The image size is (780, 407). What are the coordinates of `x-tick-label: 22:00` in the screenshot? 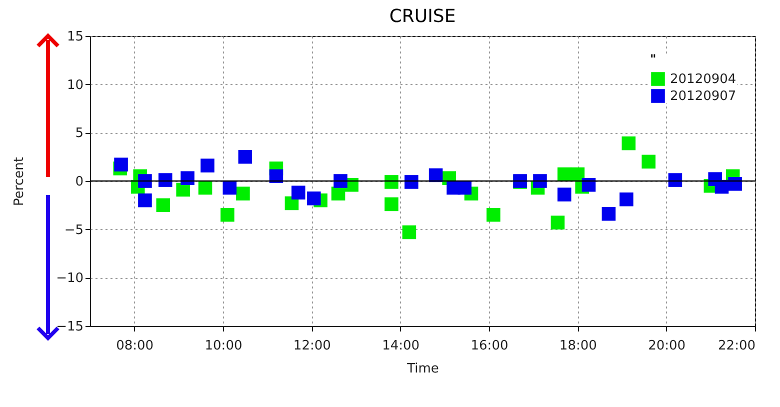 It's located at (737, 346).